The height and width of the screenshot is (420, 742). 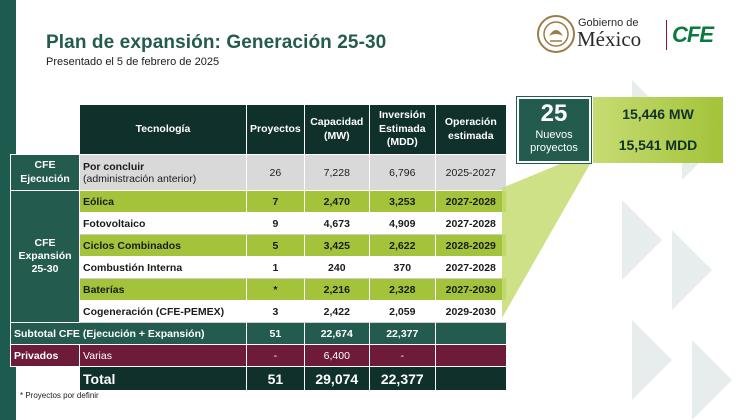 What do you see at coordinates (336, 172) in the screenshot?
I see `capacity-cell: 7,228` at bounding box center [336, 172].